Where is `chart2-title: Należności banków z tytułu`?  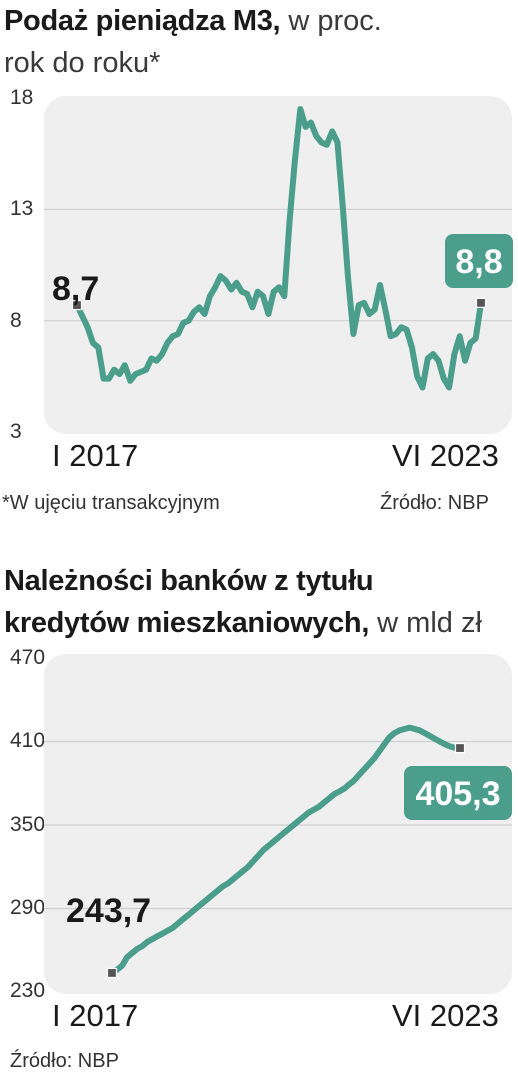 chart2-title: Należności banków z tytułu is located at coordinates (189, 581).